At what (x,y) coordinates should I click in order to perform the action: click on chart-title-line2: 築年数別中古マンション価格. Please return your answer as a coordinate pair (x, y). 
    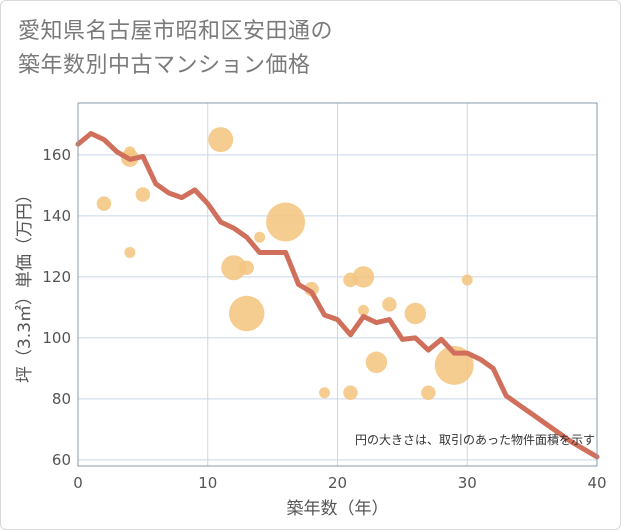
    Looking at the image, I should click on (164, 65).